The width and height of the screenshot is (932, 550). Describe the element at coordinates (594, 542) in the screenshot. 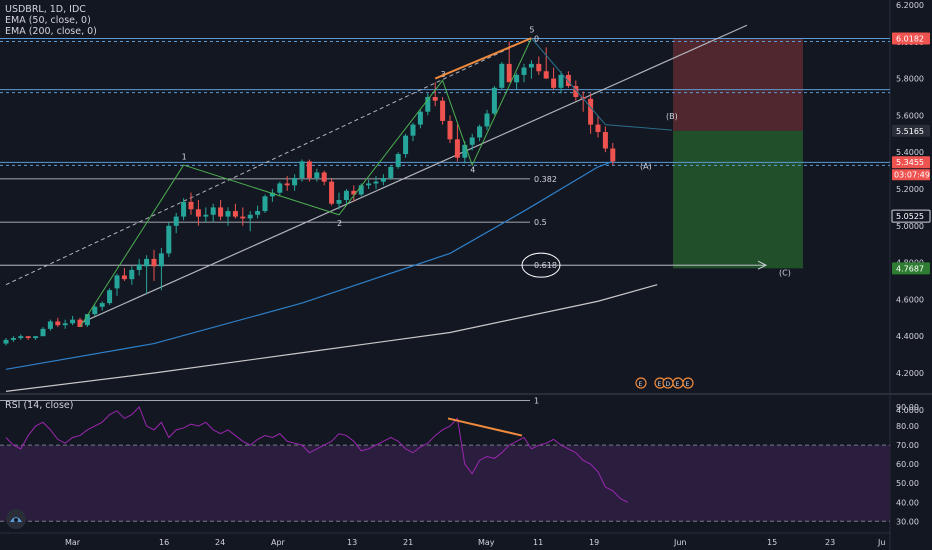

I see `time-tick-label: 19` at that location.